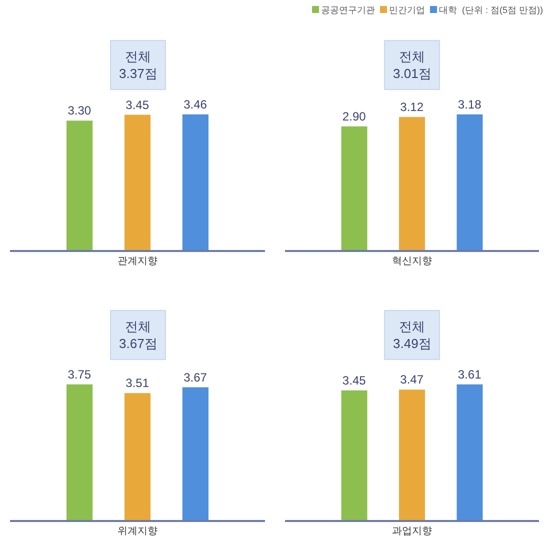 Image resolution: width=549 pixels, height=560 pixels. What do you see at coordinates (138, 65) in the screenshot?
I see `text: 전체 3.37점` at bounding box center [138, 65].